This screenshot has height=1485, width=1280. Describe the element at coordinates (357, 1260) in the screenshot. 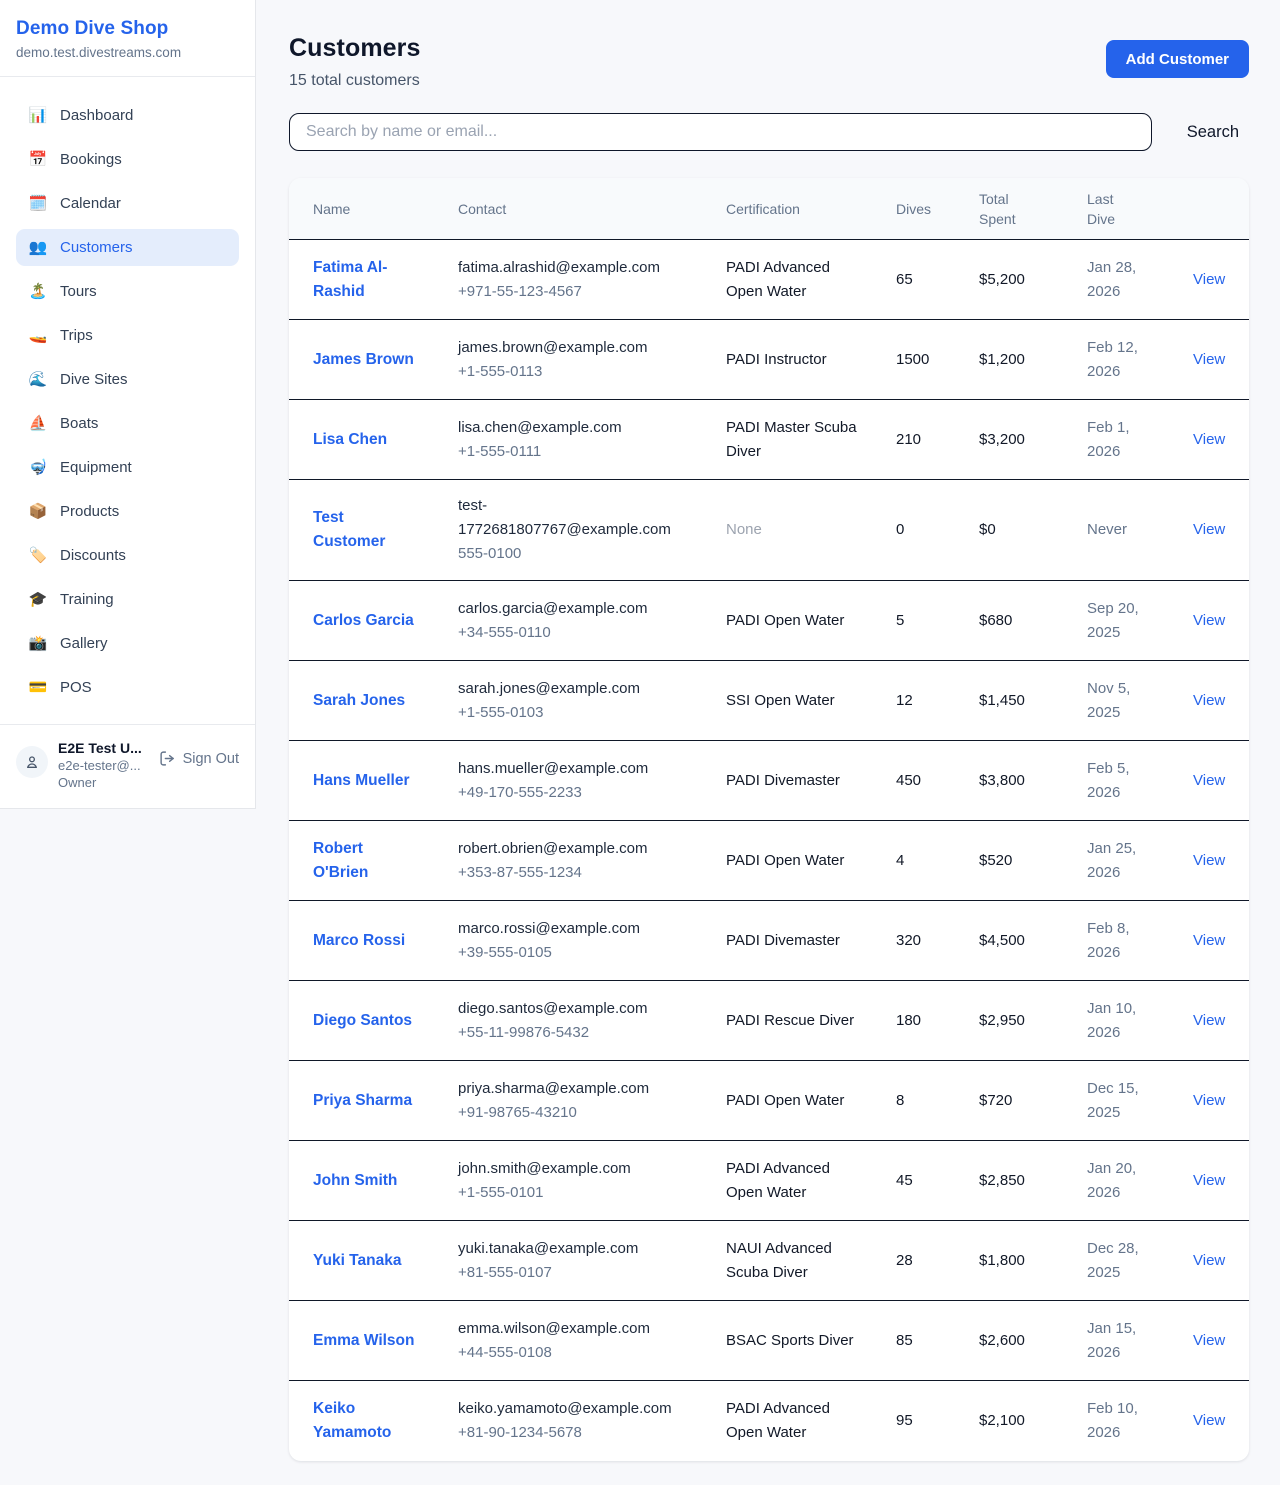

I see `customer-name-link: Yuki Tanaka` at that location.